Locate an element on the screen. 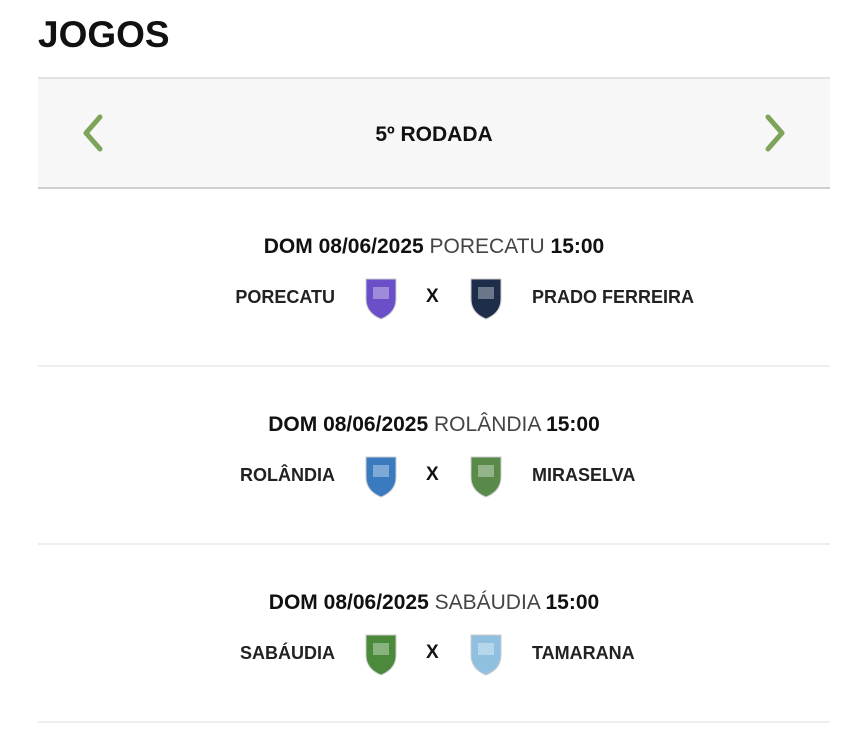 Image resolution: width=863 pixels, height=751 pixels. chevron-left-icon is located at coordinates (93, 133).